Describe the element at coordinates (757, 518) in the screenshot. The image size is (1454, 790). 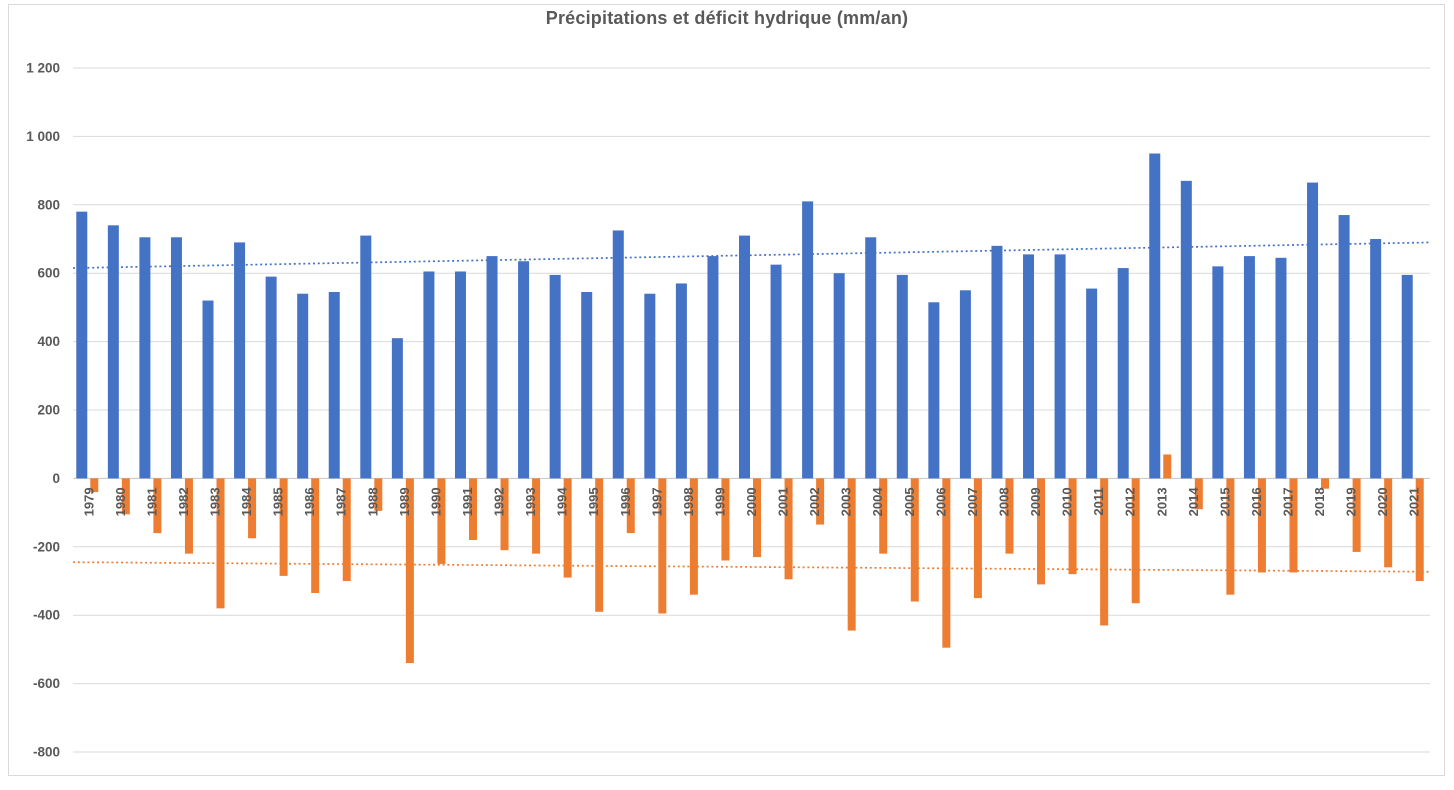
I see `bar-deficit-2000` at that location.